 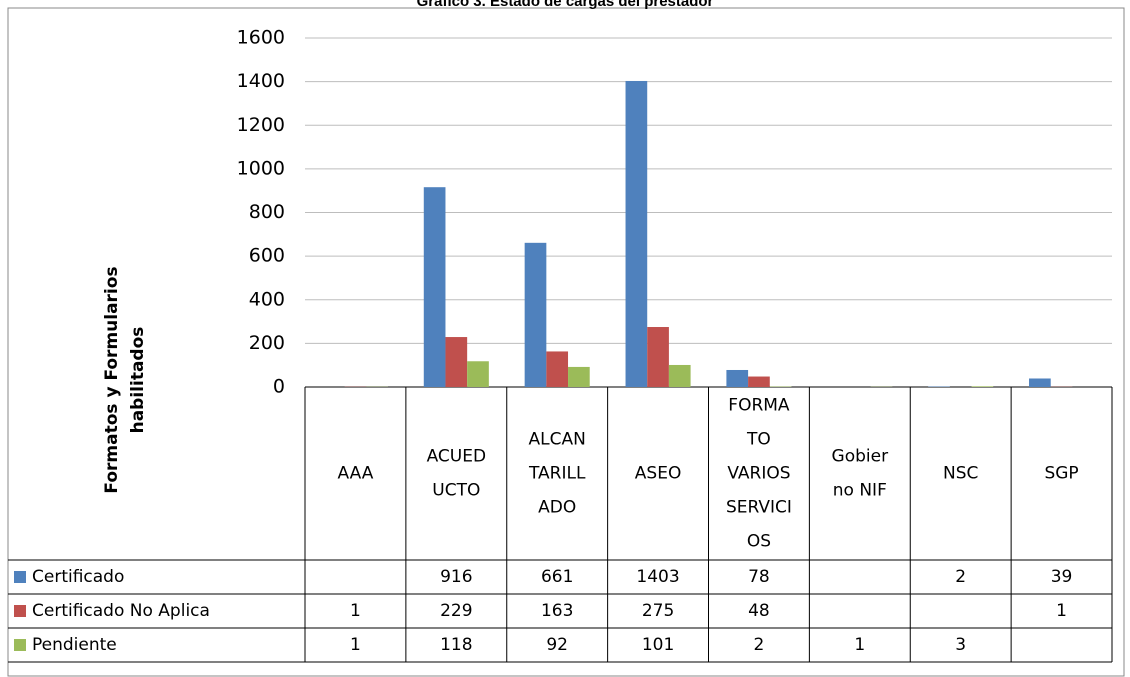 I want to click on x-tick-label: Gobier no NIF, so click(x=860, y=474).